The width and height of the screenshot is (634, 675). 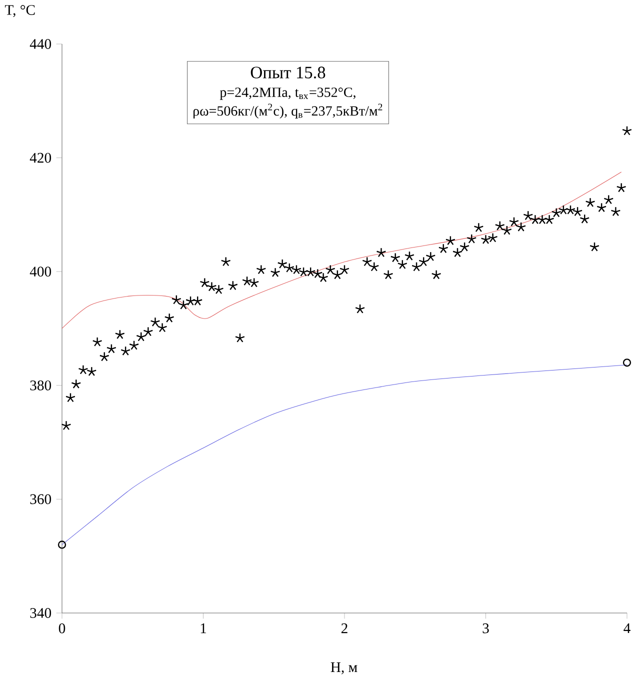 I want to click on y-axis-title: T, °C, so click(x=19, y=11).